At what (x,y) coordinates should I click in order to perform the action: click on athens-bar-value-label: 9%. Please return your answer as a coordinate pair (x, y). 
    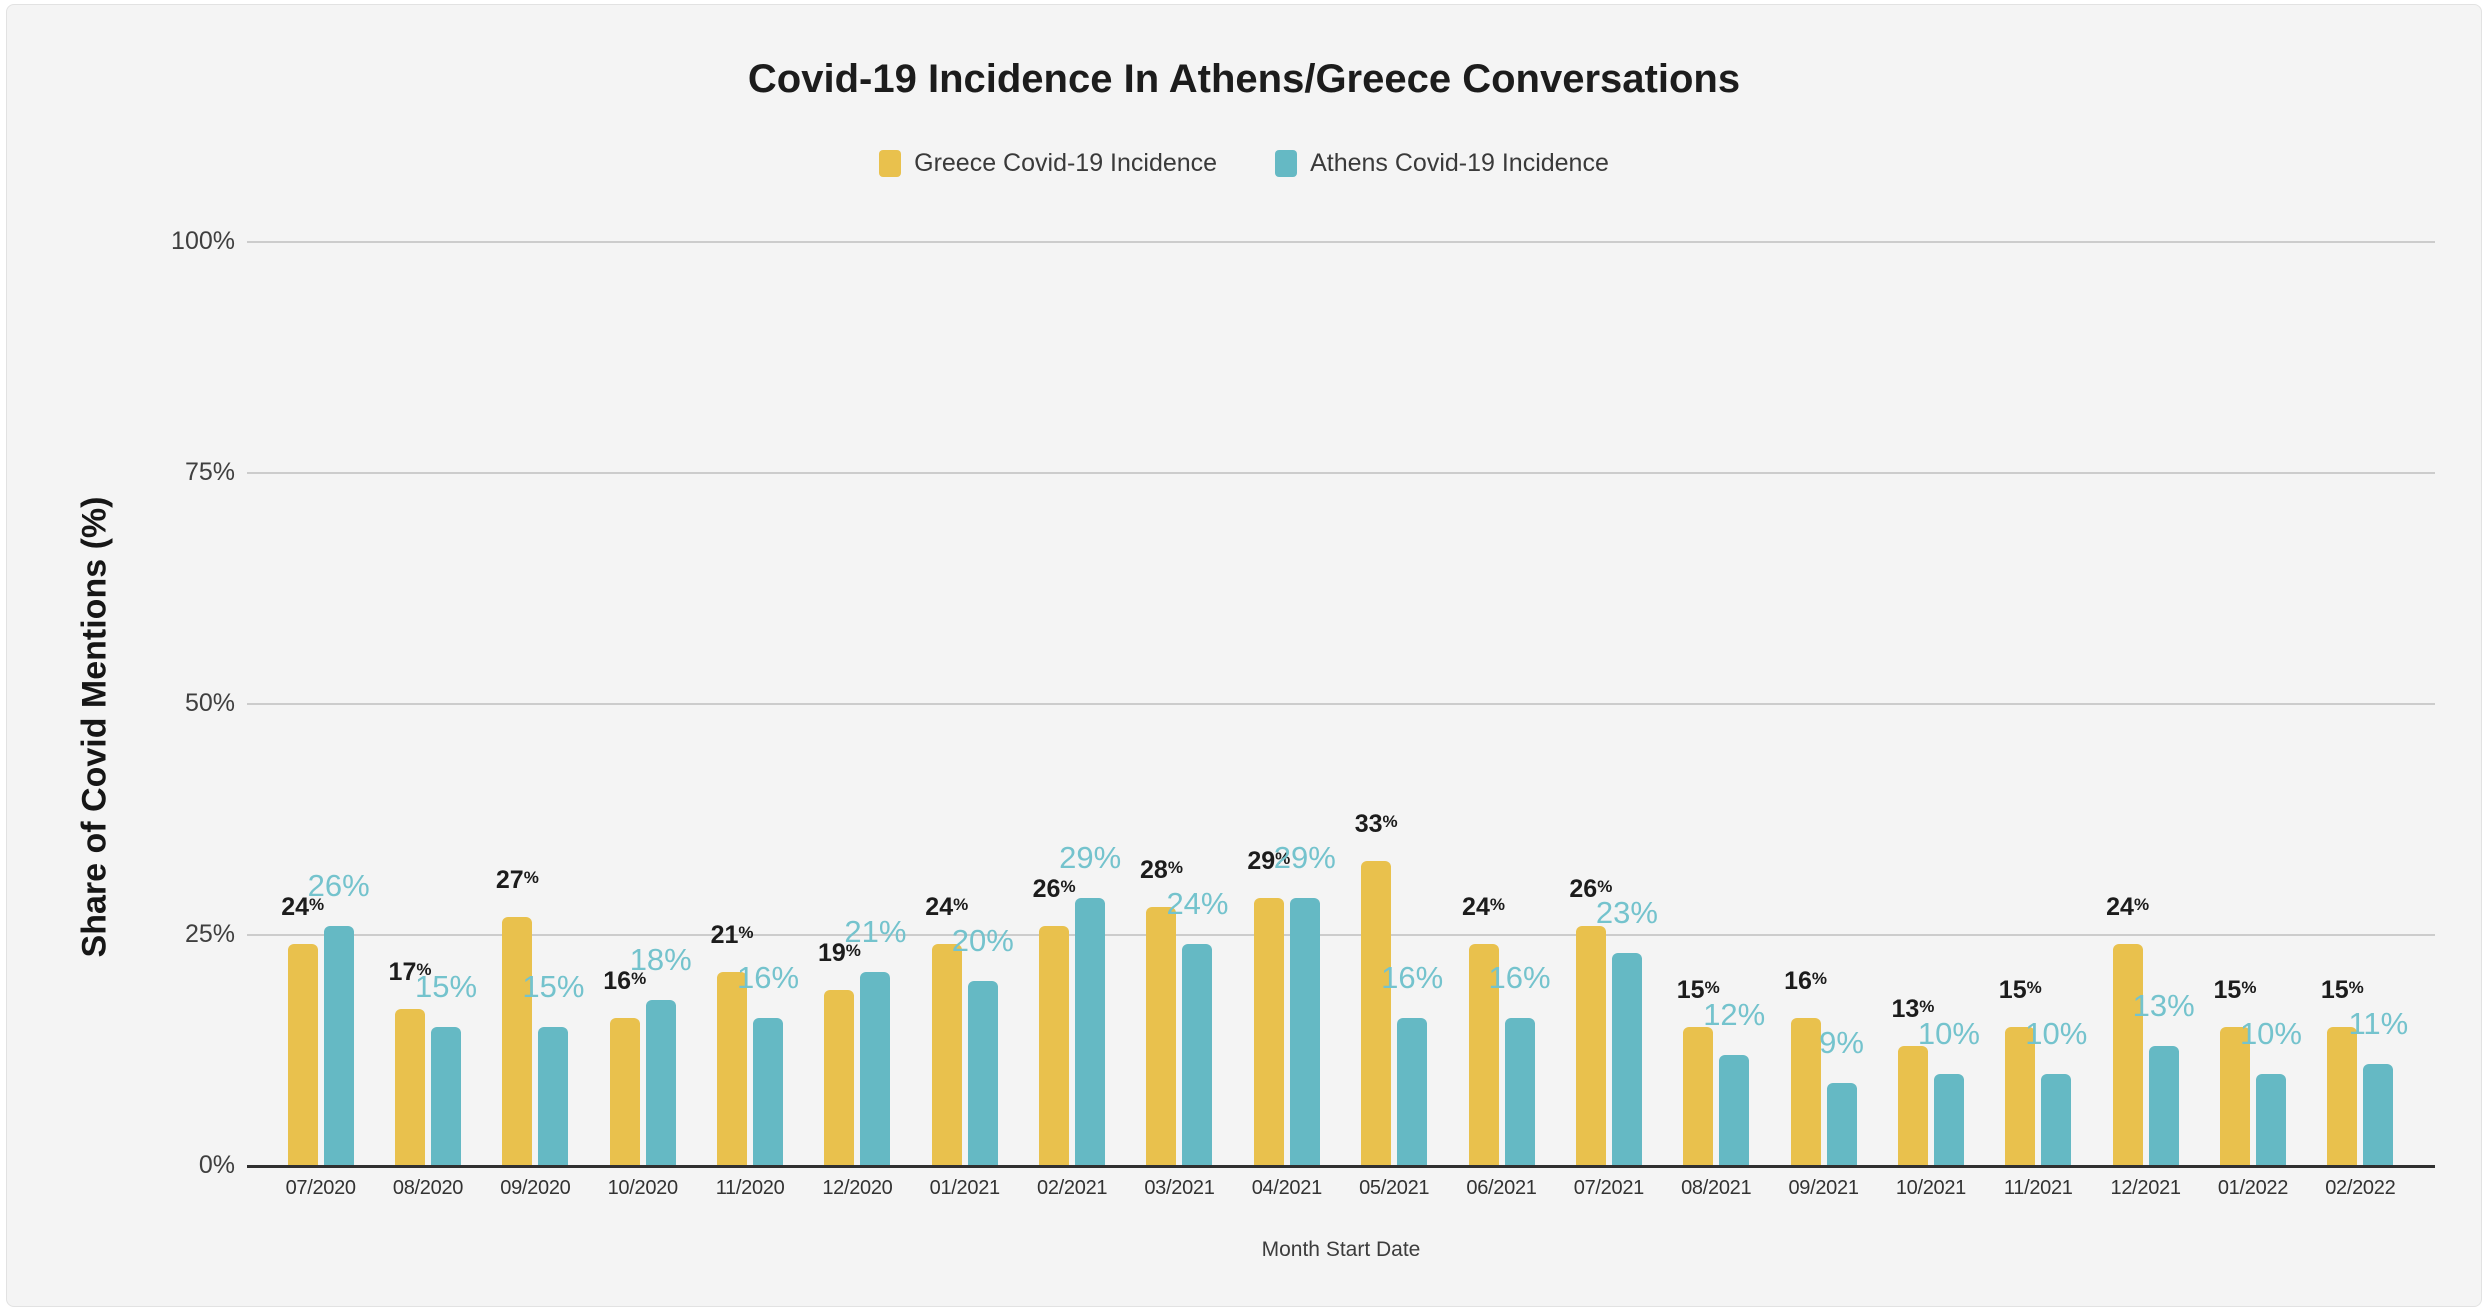
    Looking at the image, I should click on (1841, 1042).